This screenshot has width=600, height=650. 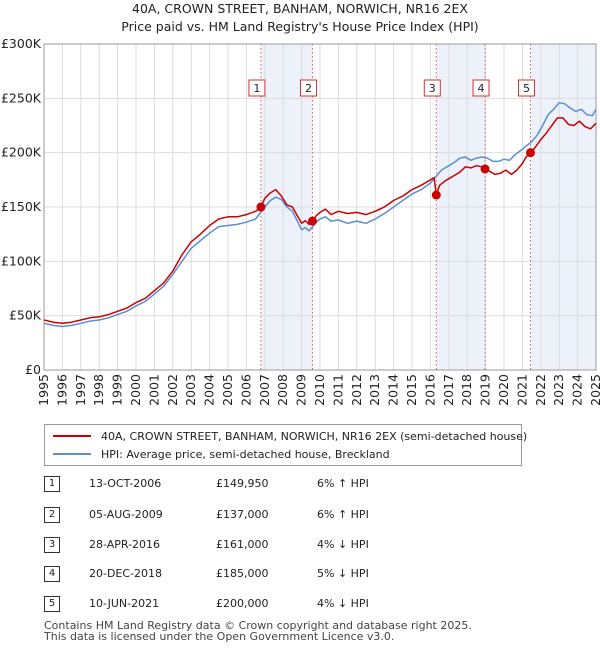 What do you see at coordinates (540, 390) in the screenshot?
I see `x-tick-label: 2022` at bounding box center [540, 390].